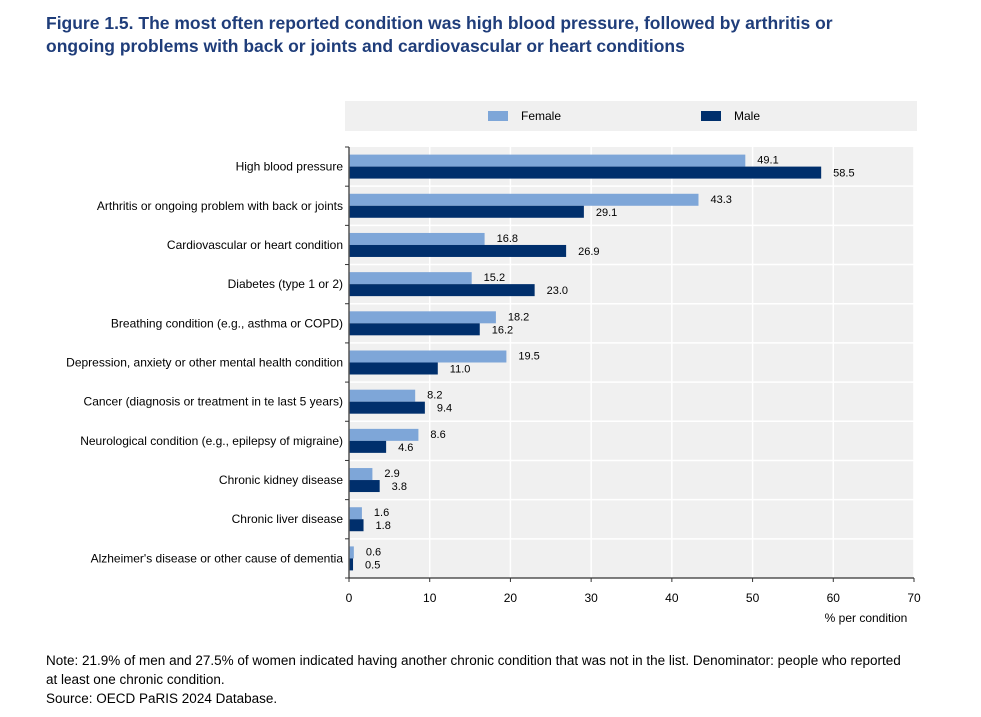  I want to click on legend-label-male: Male, so click(747, 116).